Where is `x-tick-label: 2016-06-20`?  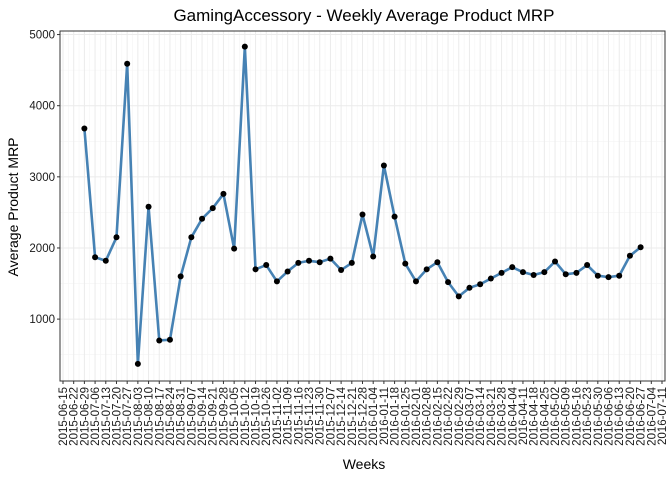
x-tick-label: 2016-06-20 is located at coordinates (631, 416).